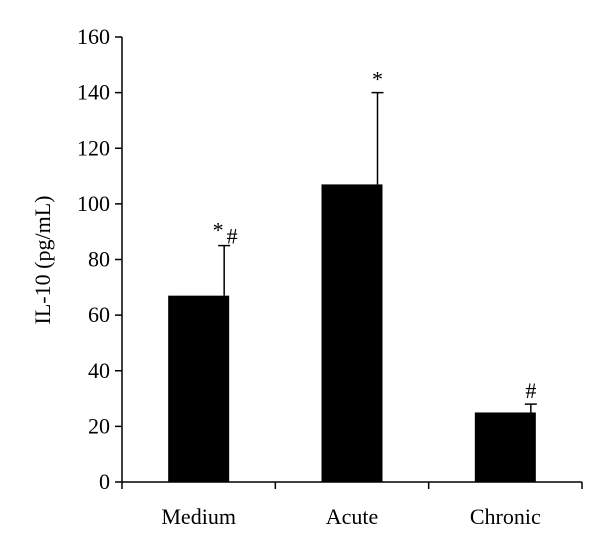 This screenshot has height=553, width=600. Describe the element at coordinates (505, 516) in the screenshot. I see `x-tick-label-chronic: Chronic` at that location.